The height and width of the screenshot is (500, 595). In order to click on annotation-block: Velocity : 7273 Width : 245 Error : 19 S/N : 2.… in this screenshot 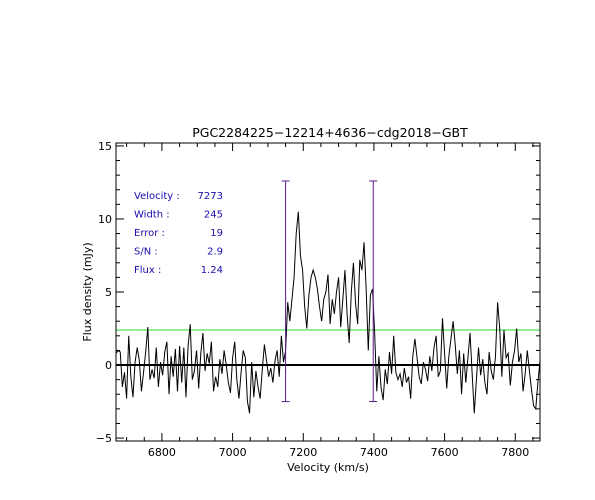, I will do `click(178, 233)`.